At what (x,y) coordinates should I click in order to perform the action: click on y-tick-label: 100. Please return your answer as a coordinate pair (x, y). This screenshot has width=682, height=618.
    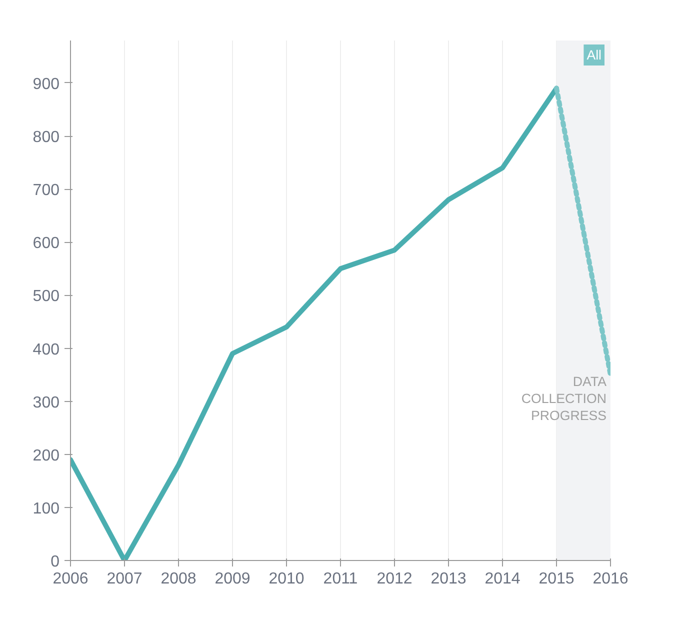
    Looking at the image, I should click on (46, 509).